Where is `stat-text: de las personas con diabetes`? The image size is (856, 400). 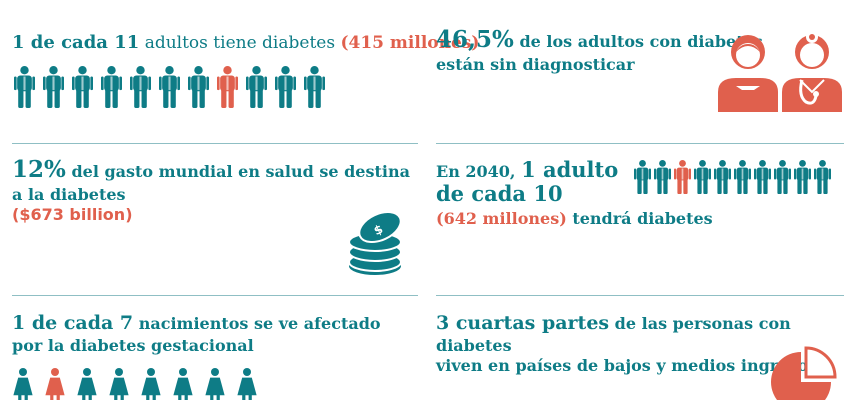
stat-text: de las personas con diabetes is located at coordinates (613, 334).